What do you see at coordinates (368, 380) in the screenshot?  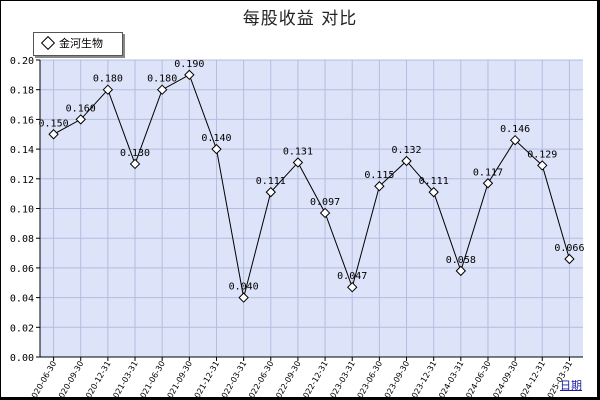 I see `x-tick-label: 2023-06-30` at bounding box center [368, 380].